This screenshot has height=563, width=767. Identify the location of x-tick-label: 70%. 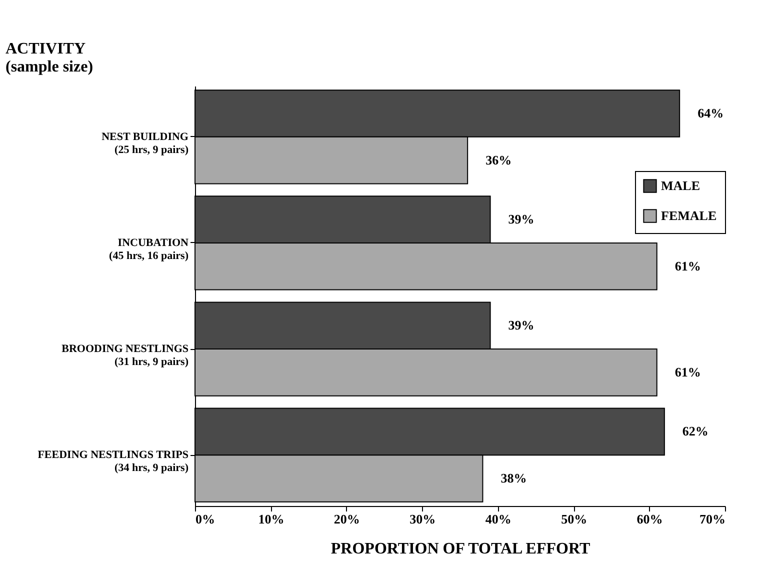
(713, 519).